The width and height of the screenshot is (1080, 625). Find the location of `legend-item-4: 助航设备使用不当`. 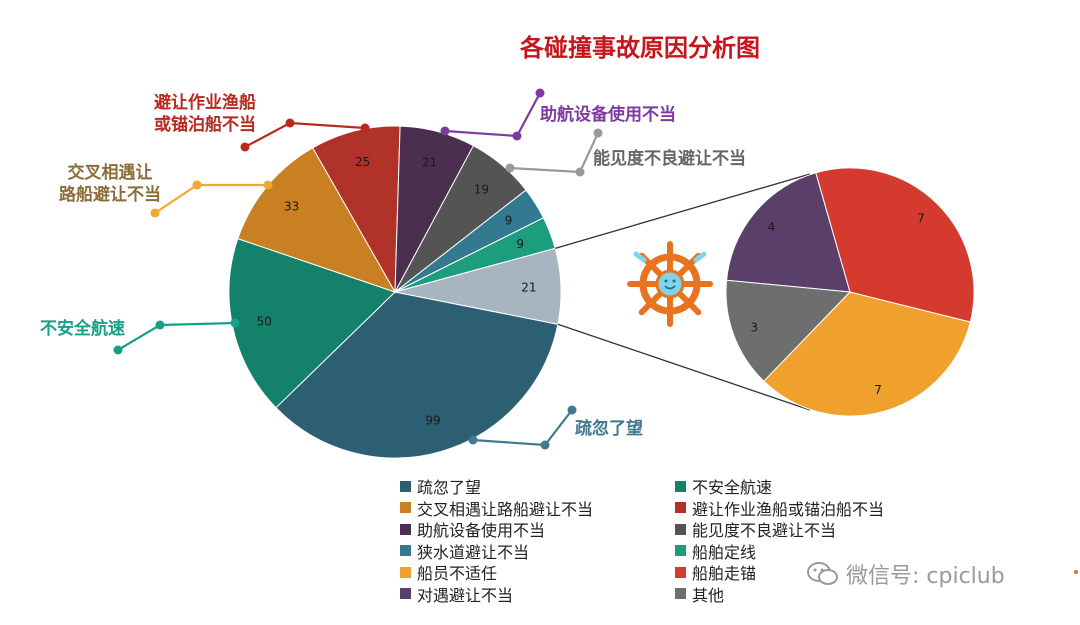

legend-item-4: 助航设备使用不当 is located at coordinates (537, 529).